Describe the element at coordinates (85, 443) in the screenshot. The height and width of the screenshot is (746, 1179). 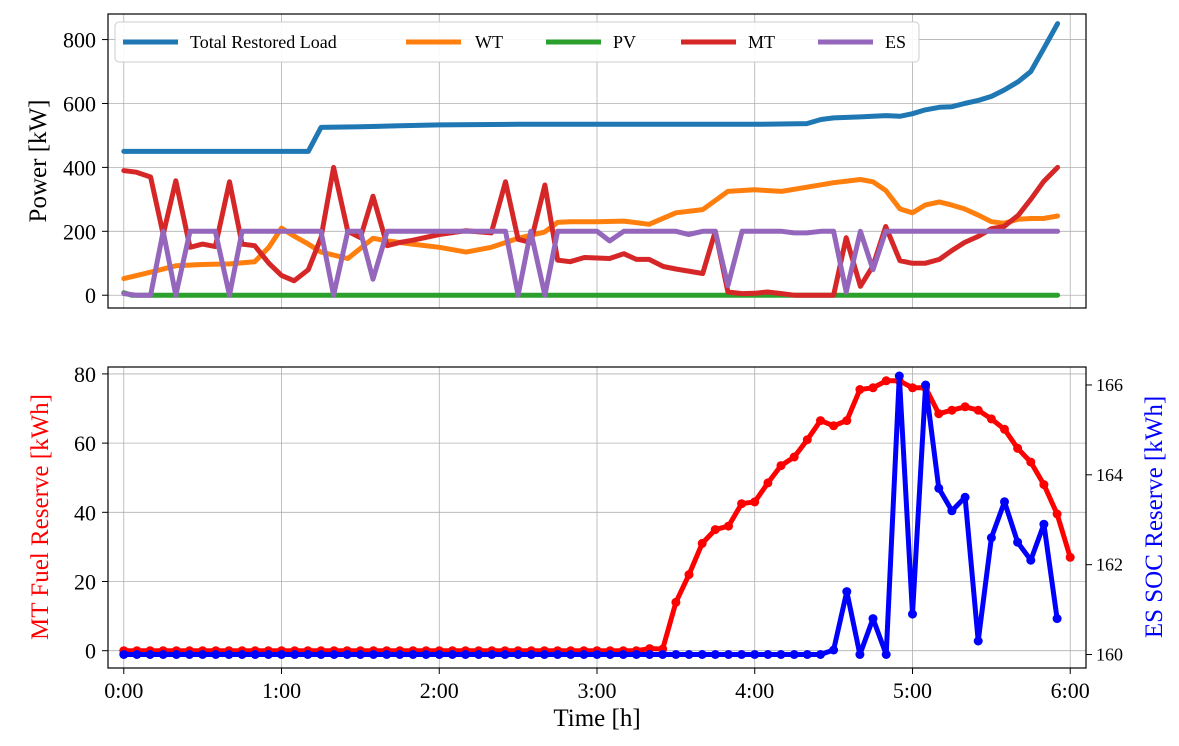
I see `bottom-left-y-tick-label: 60` at that location.